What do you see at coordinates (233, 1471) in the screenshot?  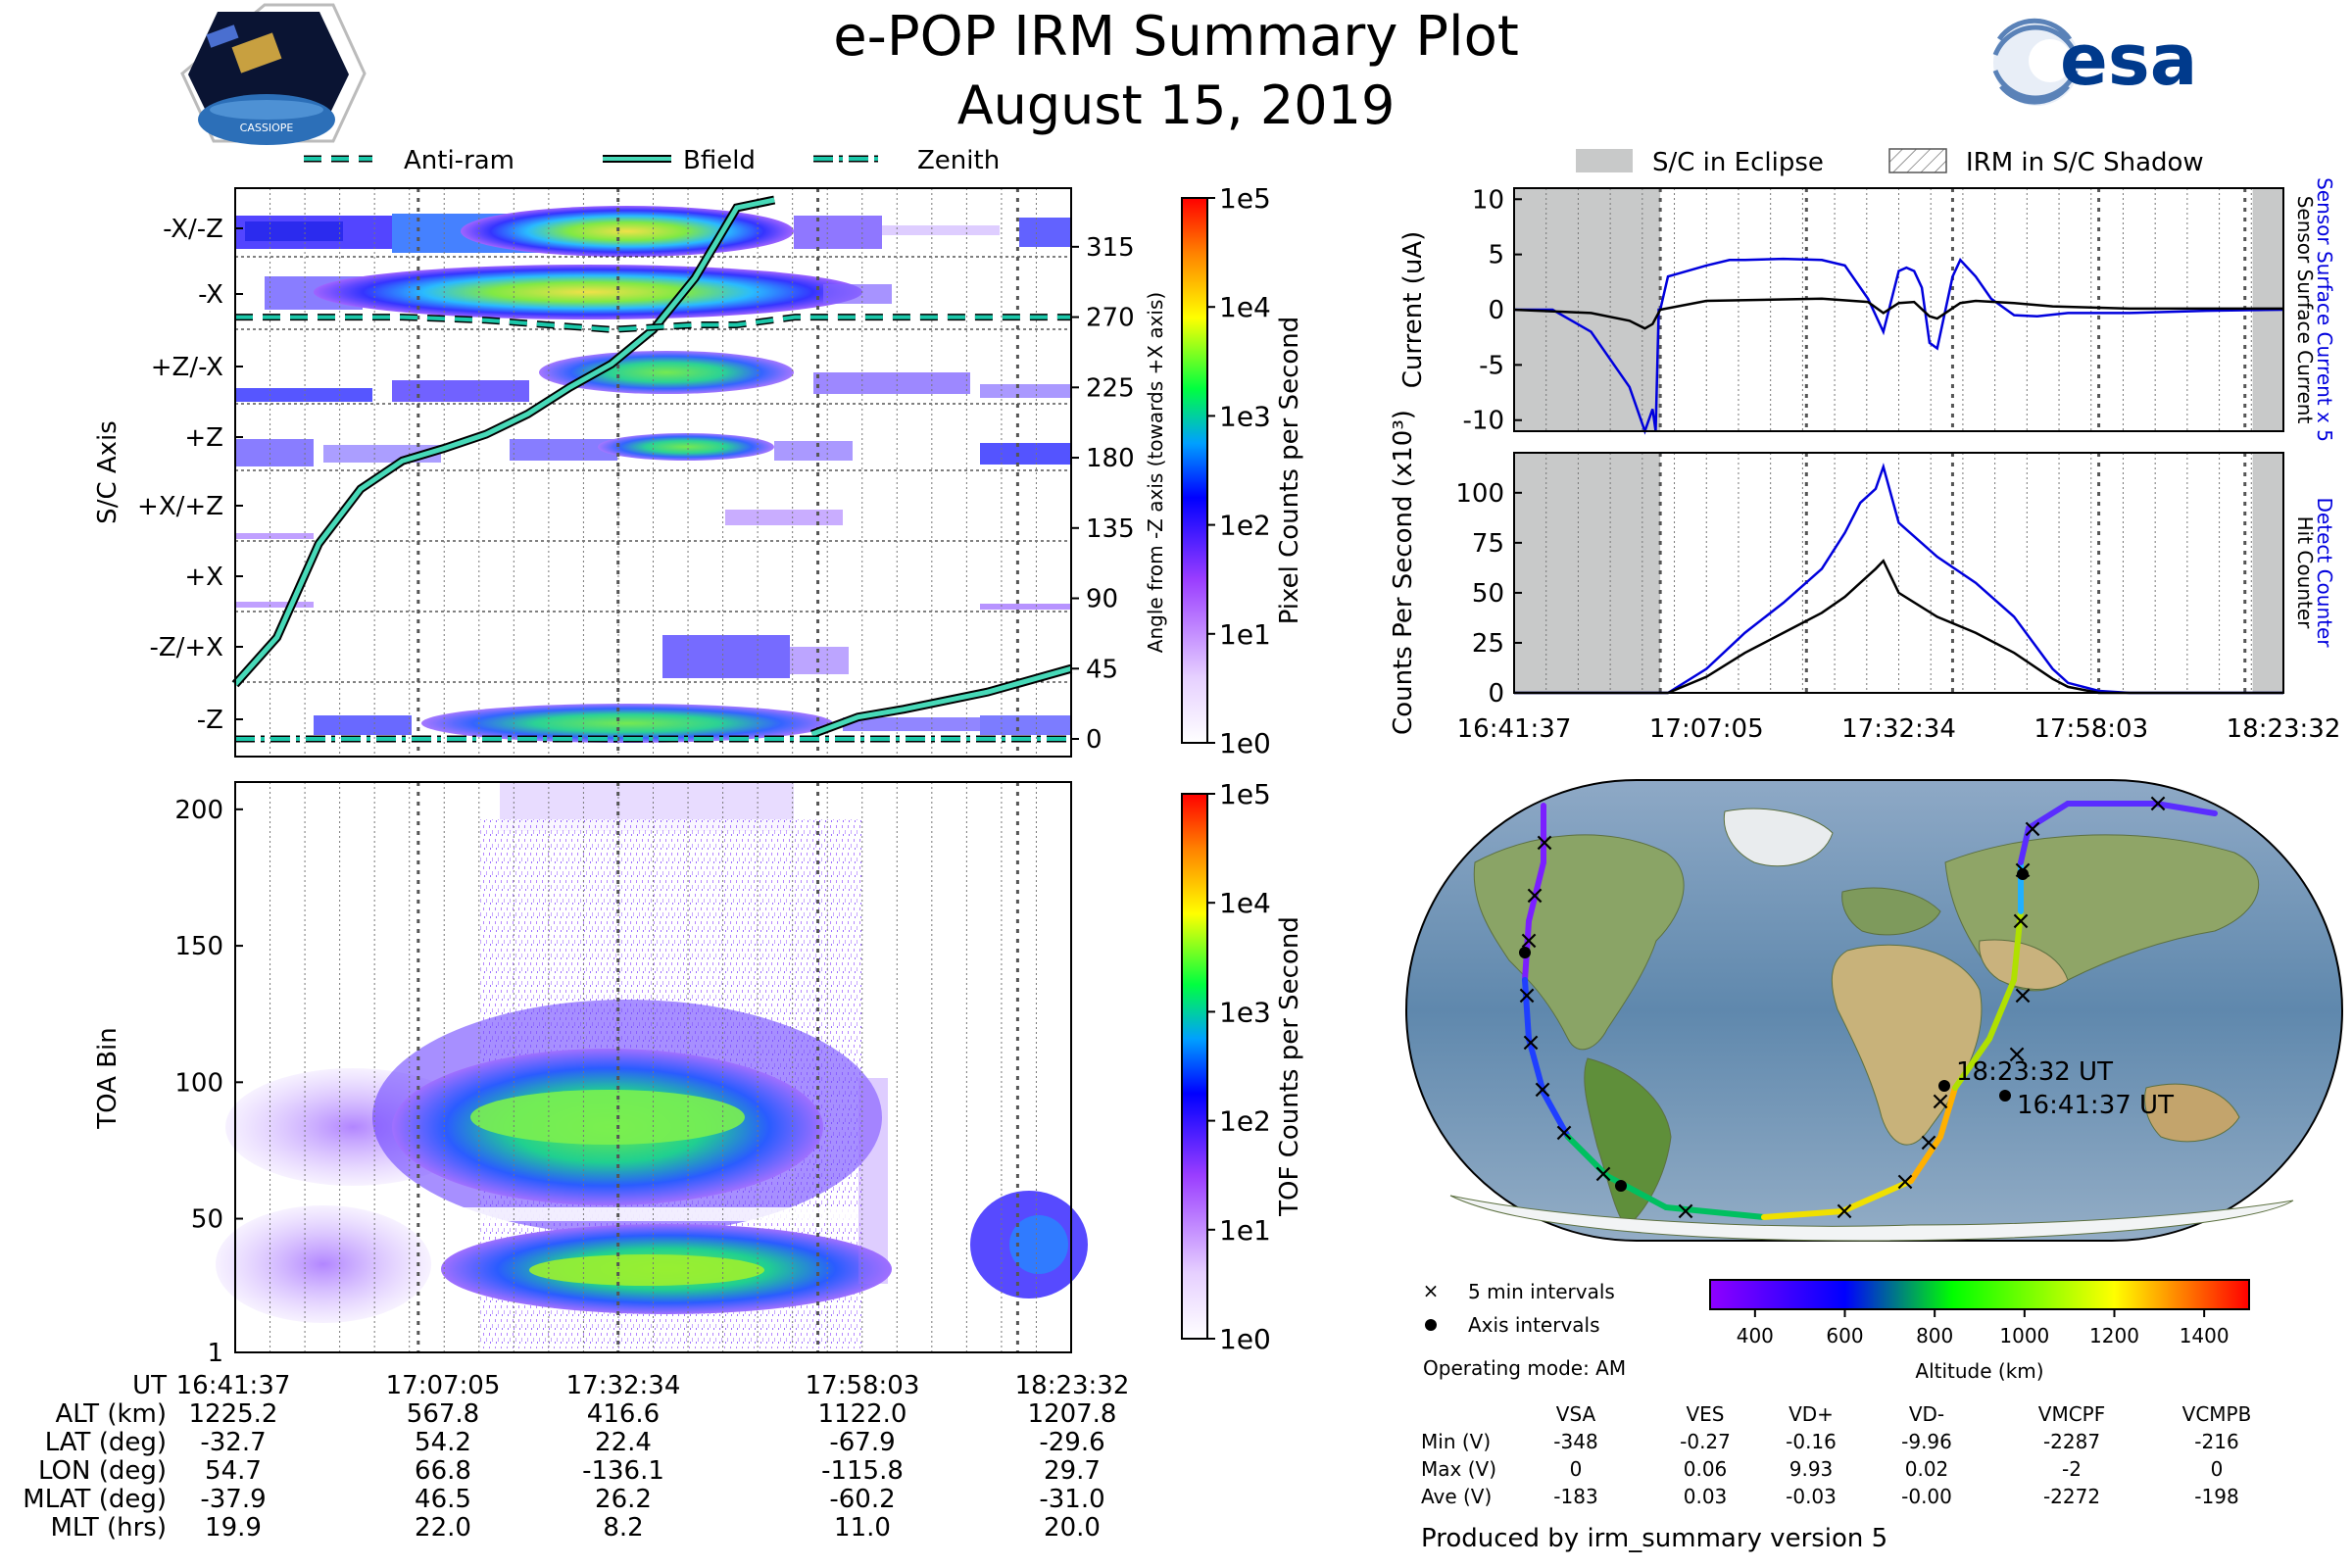 I see `table-cell: 54.7` at bounding box center [233, 1471].